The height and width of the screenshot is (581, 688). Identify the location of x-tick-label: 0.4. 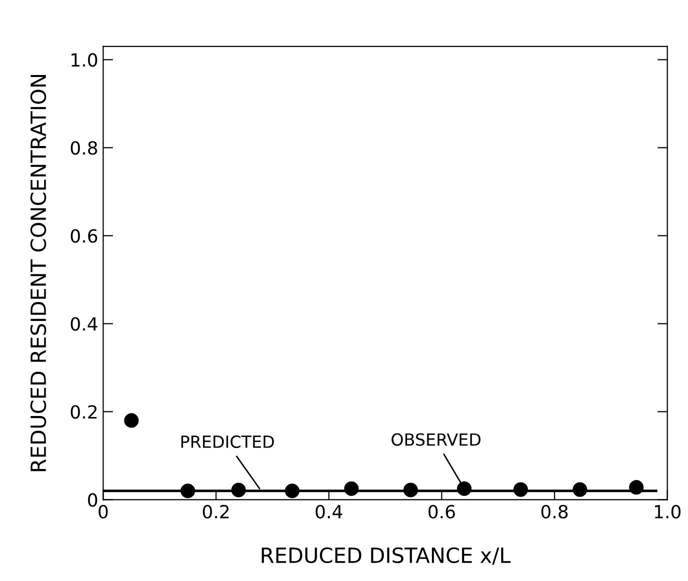
(329, 511).